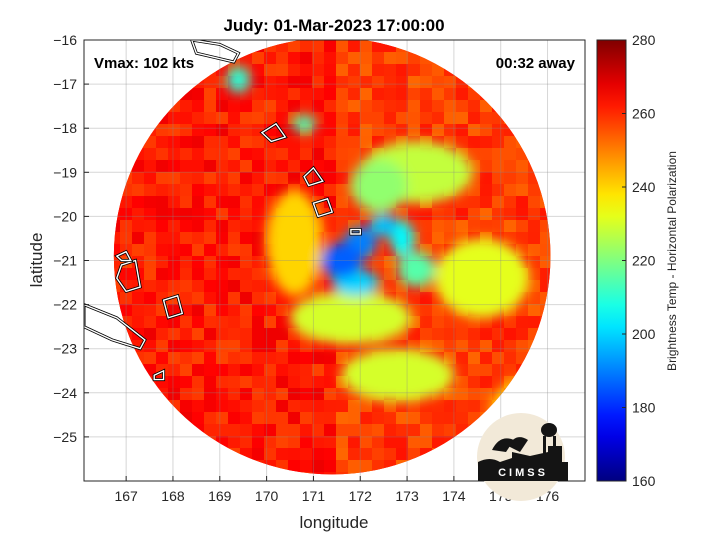  Describe the element at coordinates (333, 522) in the screenshot. I see `x-axis-label: longitude` at that location.